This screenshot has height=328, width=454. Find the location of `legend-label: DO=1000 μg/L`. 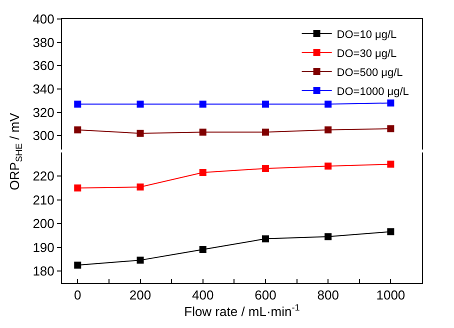

legend-label: DO=1000 μg/L is located at coordinates (372, 92).